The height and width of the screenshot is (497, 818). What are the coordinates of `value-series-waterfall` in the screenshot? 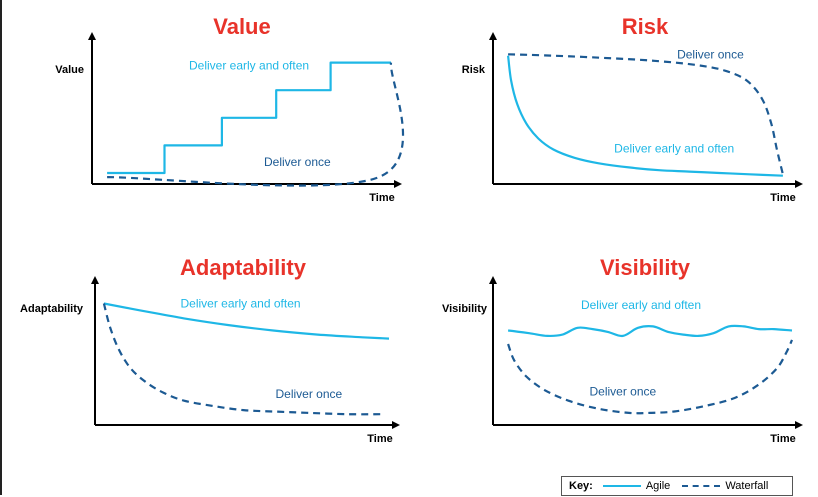 It's located at (256, 124).